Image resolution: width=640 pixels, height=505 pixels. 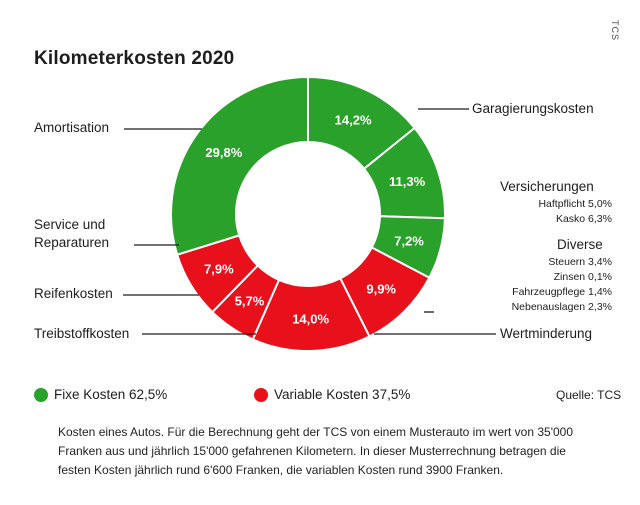 I want to click on slice-value-wertminderung: 9,9%, so click(x=381, y=289).